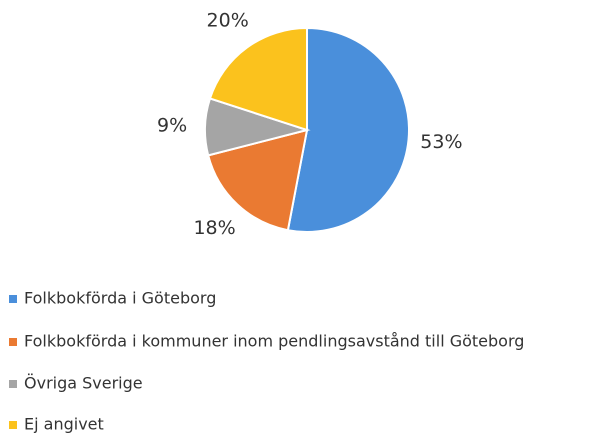  What do you see at coordinates (172, 125) in the screenshot?
I see `value-label: 9%` at bounding box center [172, 125].